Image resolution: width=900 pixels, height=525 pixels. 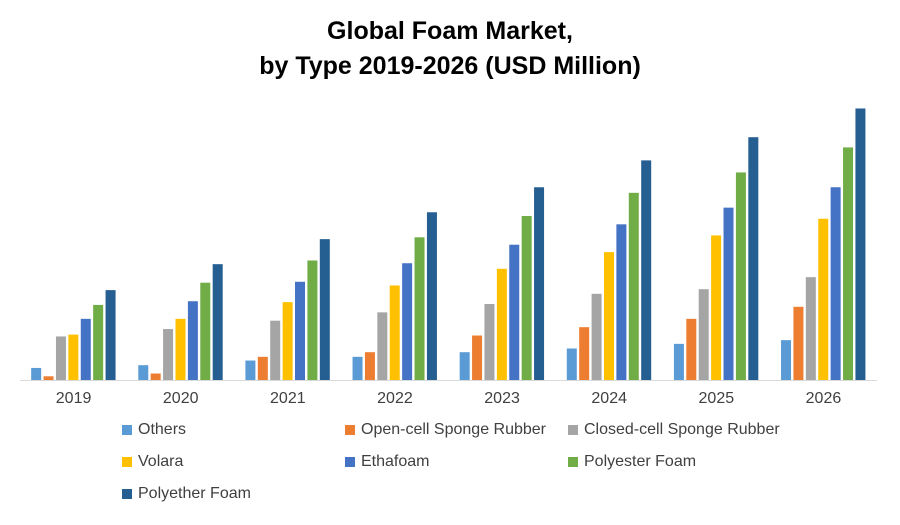 What do you see at coordinates (217, 322) in the screenshot?
I see `bar-polyether-foam-2020` at bounding box center [217, 322].